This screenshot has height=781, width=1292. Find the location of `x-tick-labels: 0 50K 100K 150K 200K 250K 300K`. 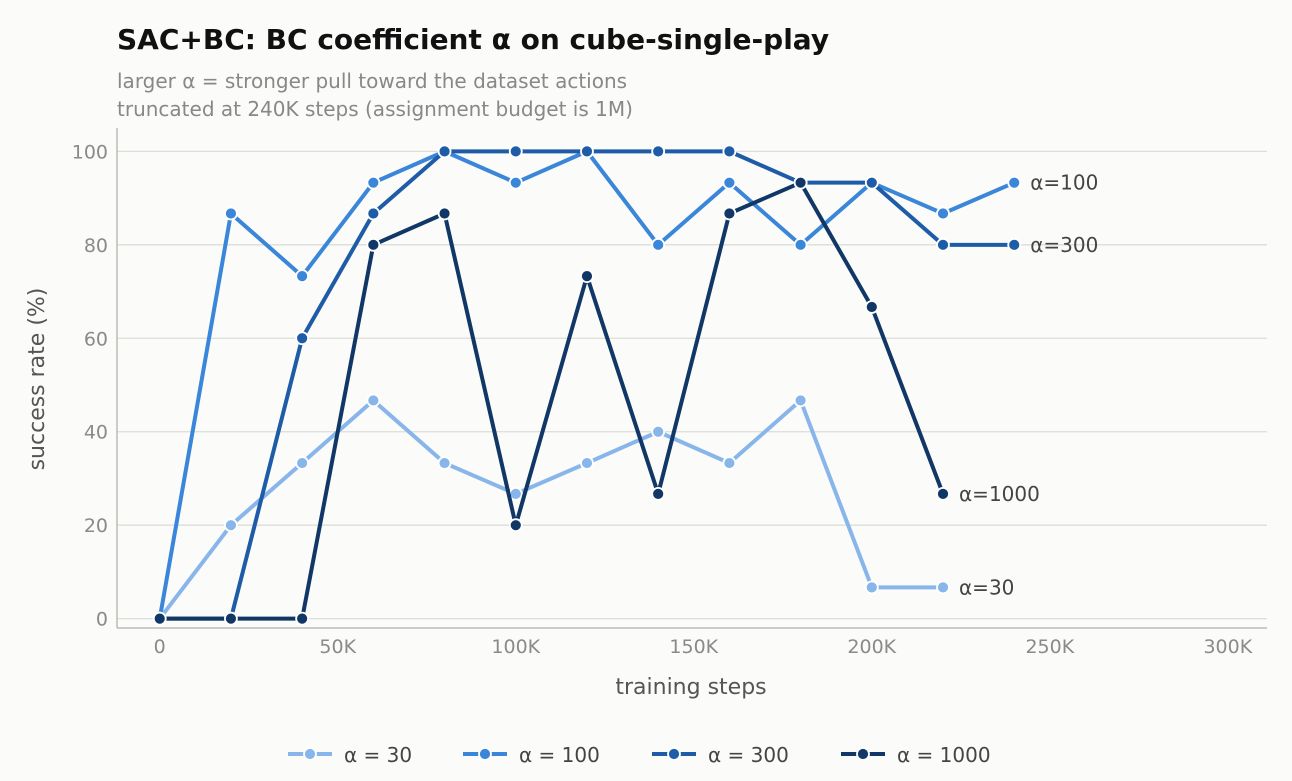

x-tick-labels: 0 50K 100K 150K 200K 250K 300K is located at coordinates (703, 647).